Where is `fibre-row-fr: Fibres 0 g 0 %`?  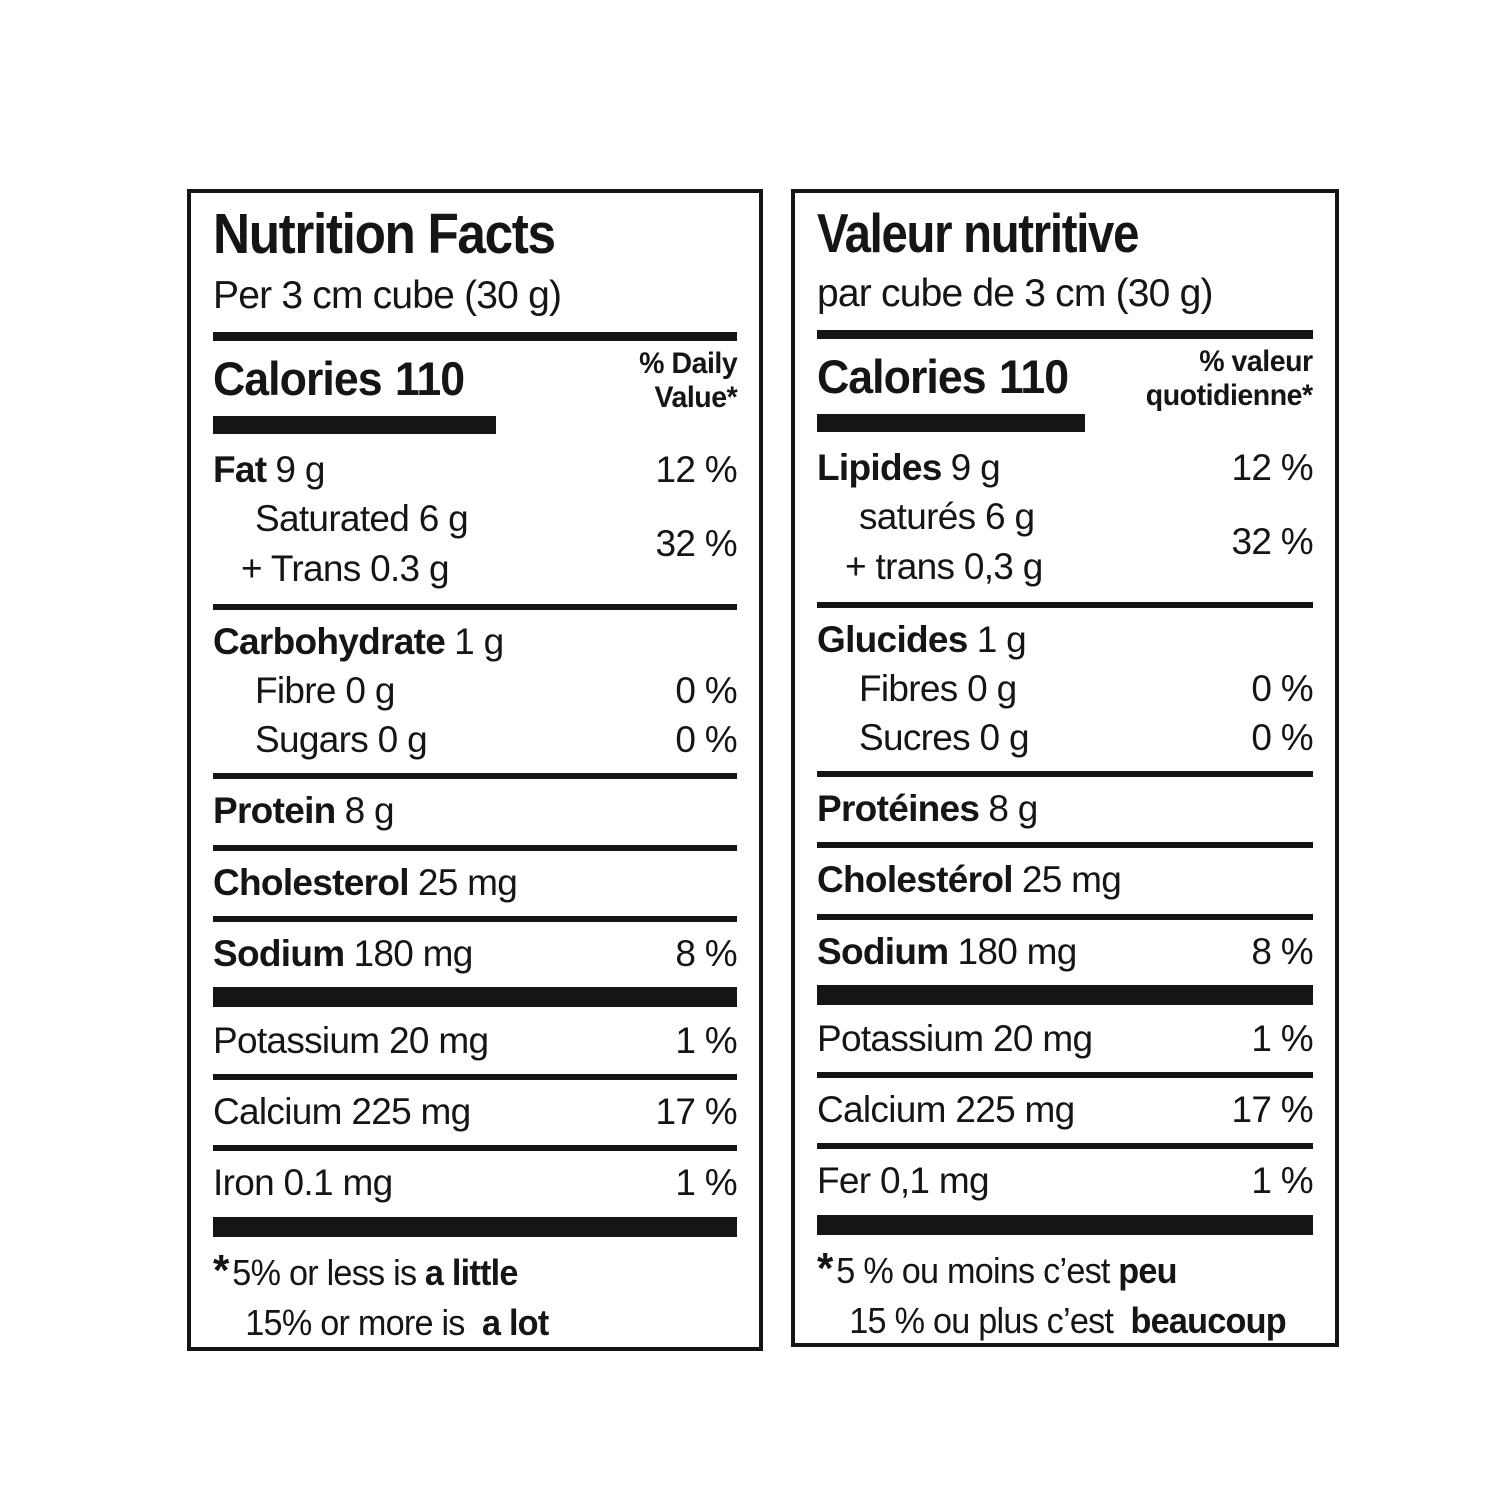
fibre-row-fr: Fibres 0 g 0 % is located at coordinates (1065, 688).